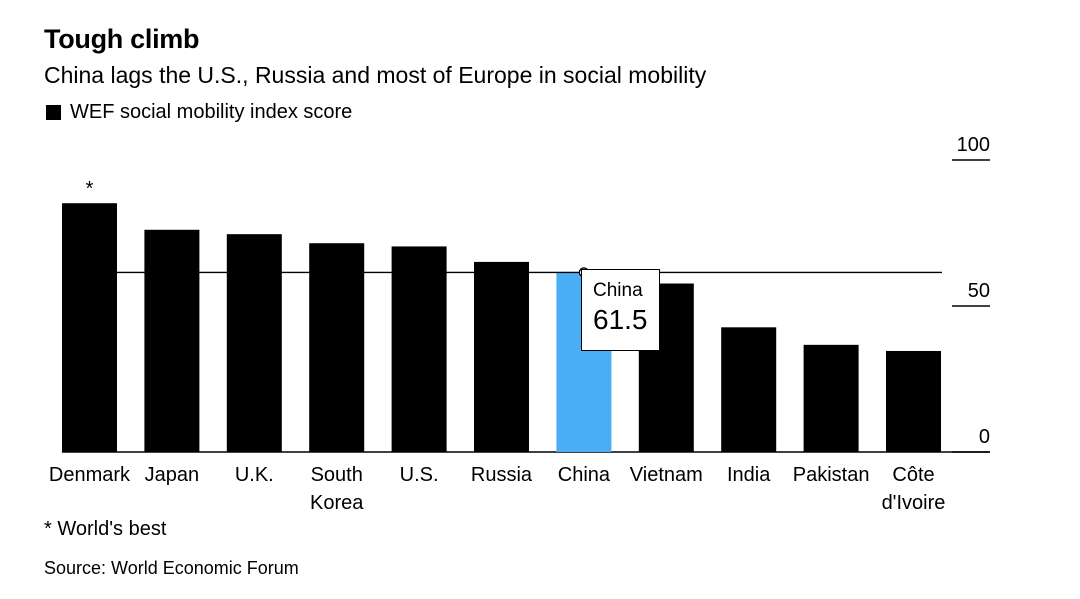 Image resolution: width=1080 pixels, height=599 pixels. What do you see at coordinates (831, 475) in the screenshot?
I see `x-tick-label: Pakistan` at bounding box center [831, 475].